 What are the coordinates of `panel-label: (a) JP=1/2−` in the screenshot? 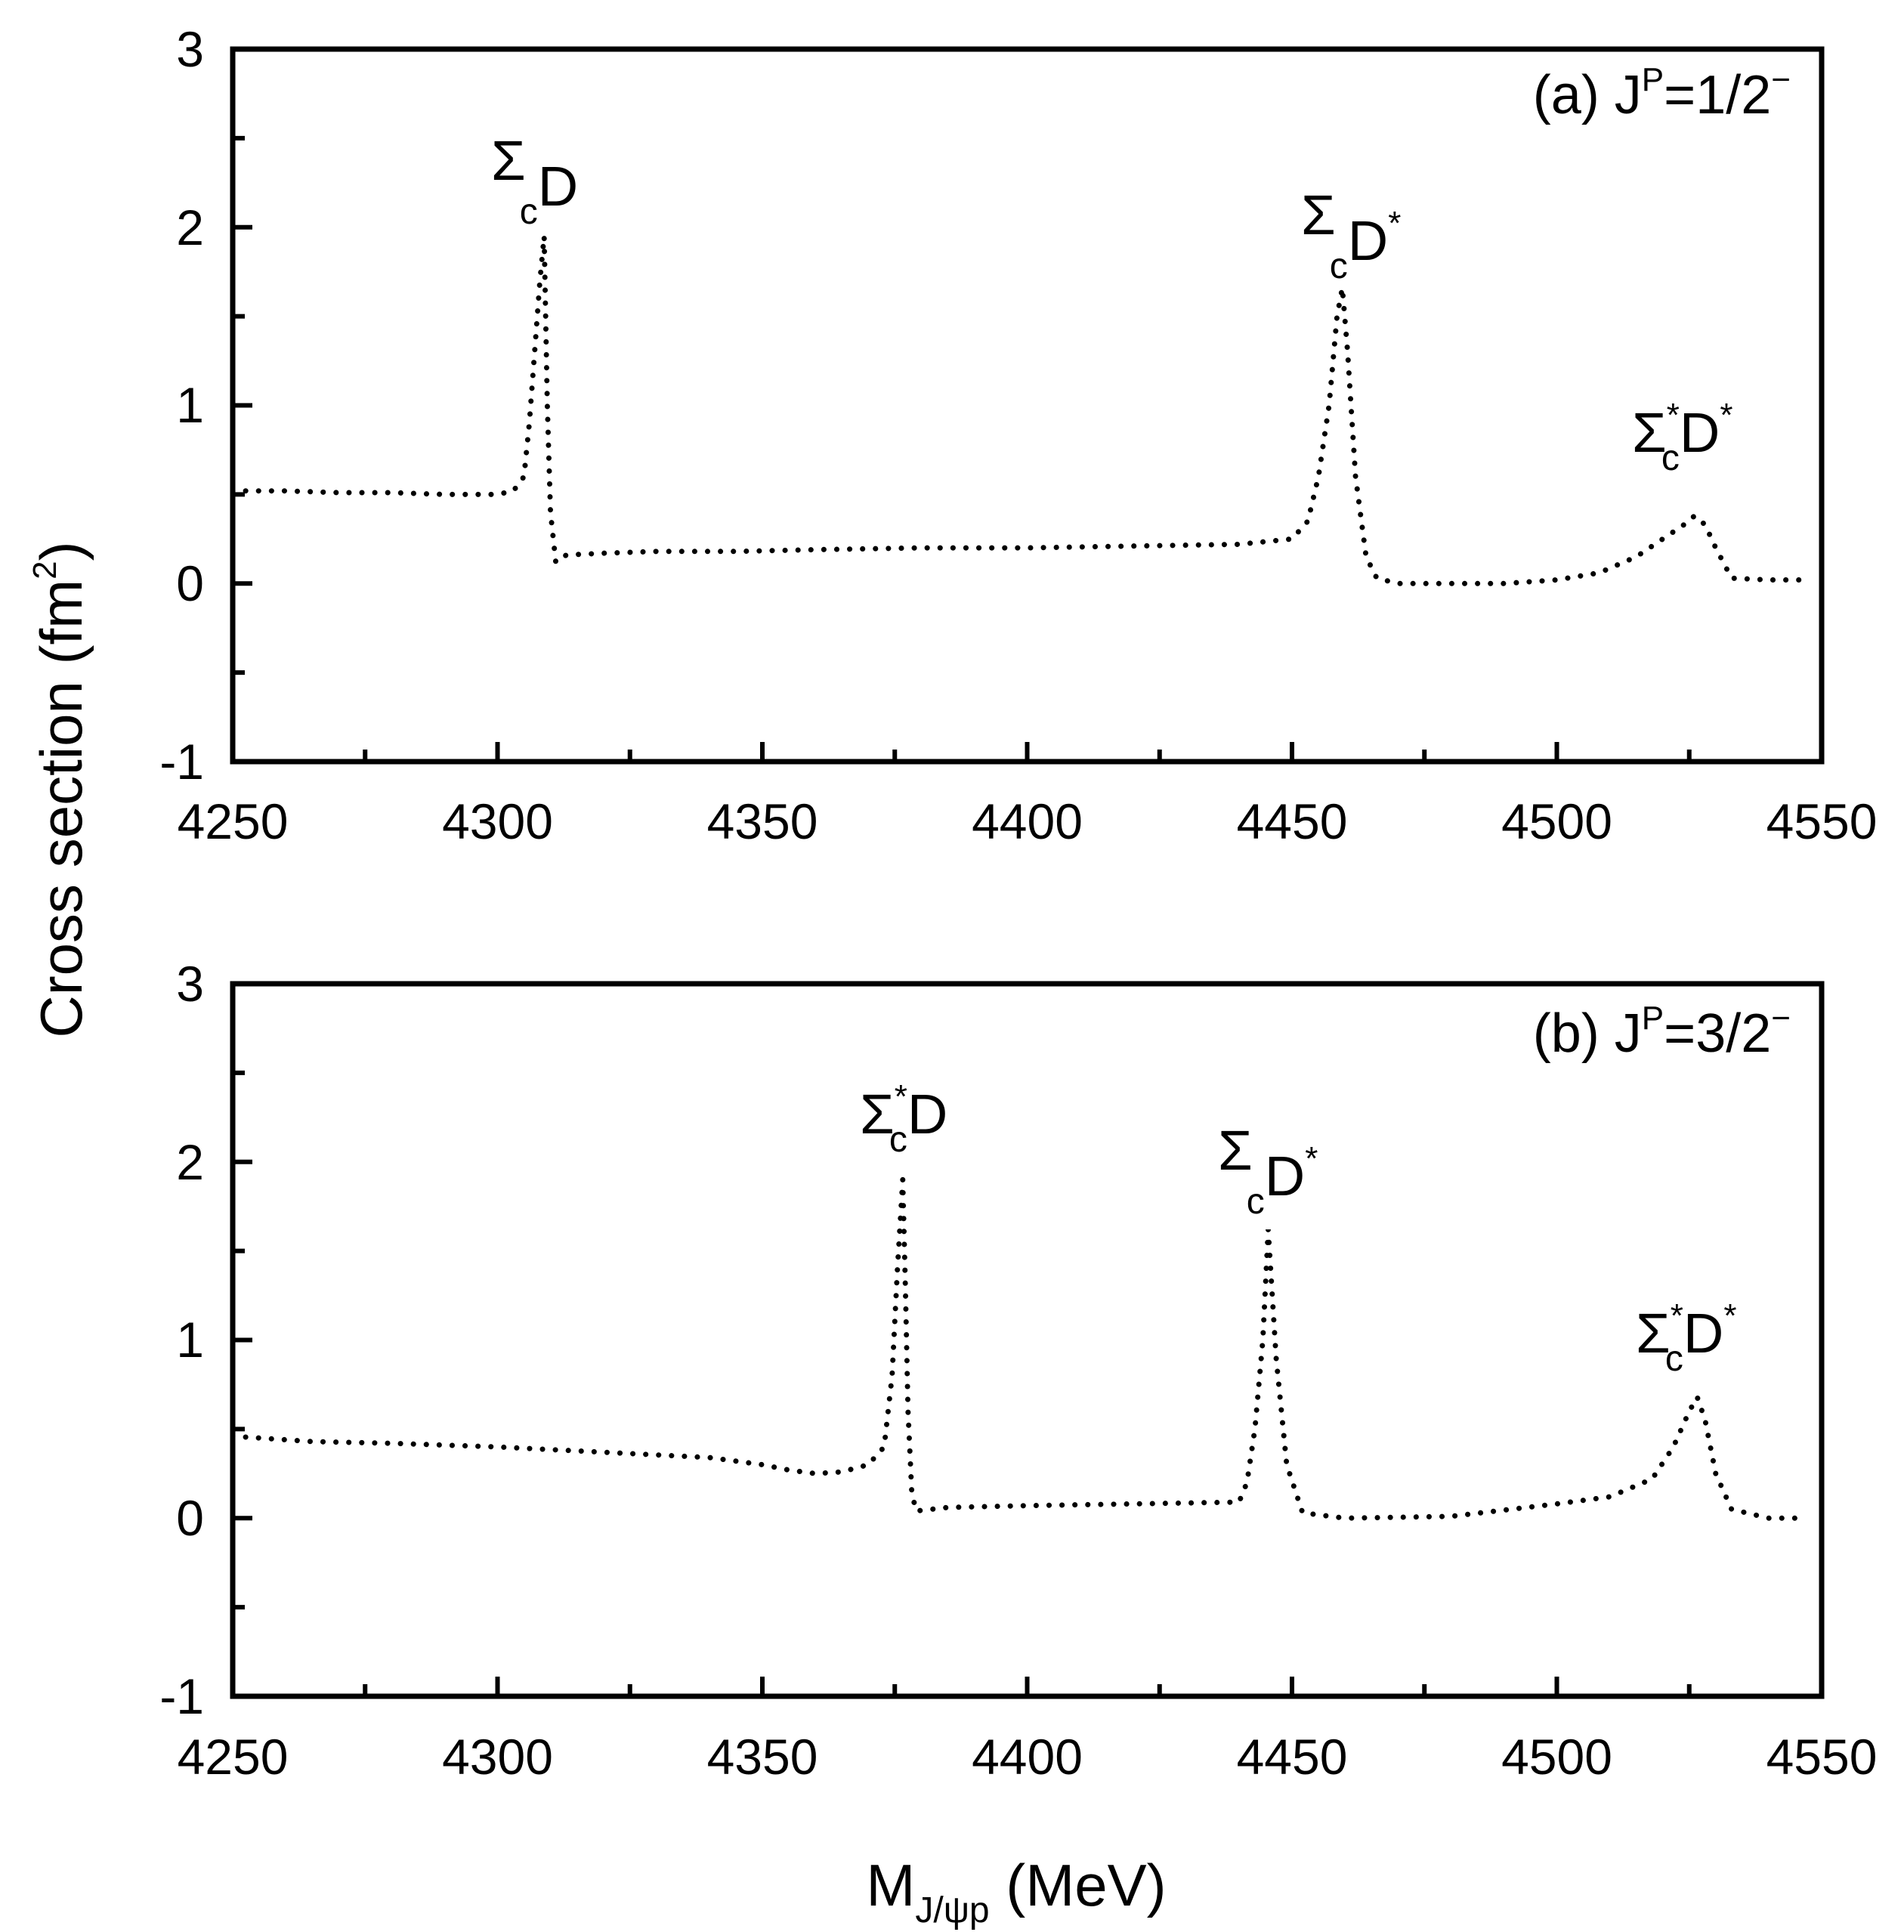 It's located at (1662, 93).